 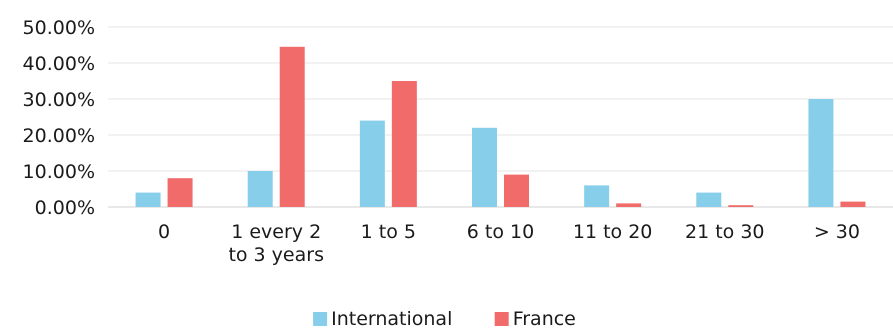 I want to click on legend: International France, so click(x=444, y=319).